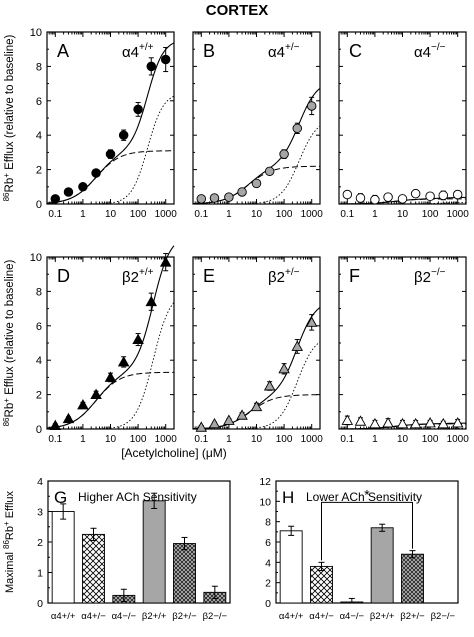 The image size is (474, 637). I want to click on panel-letter: A, so click(63, 51).